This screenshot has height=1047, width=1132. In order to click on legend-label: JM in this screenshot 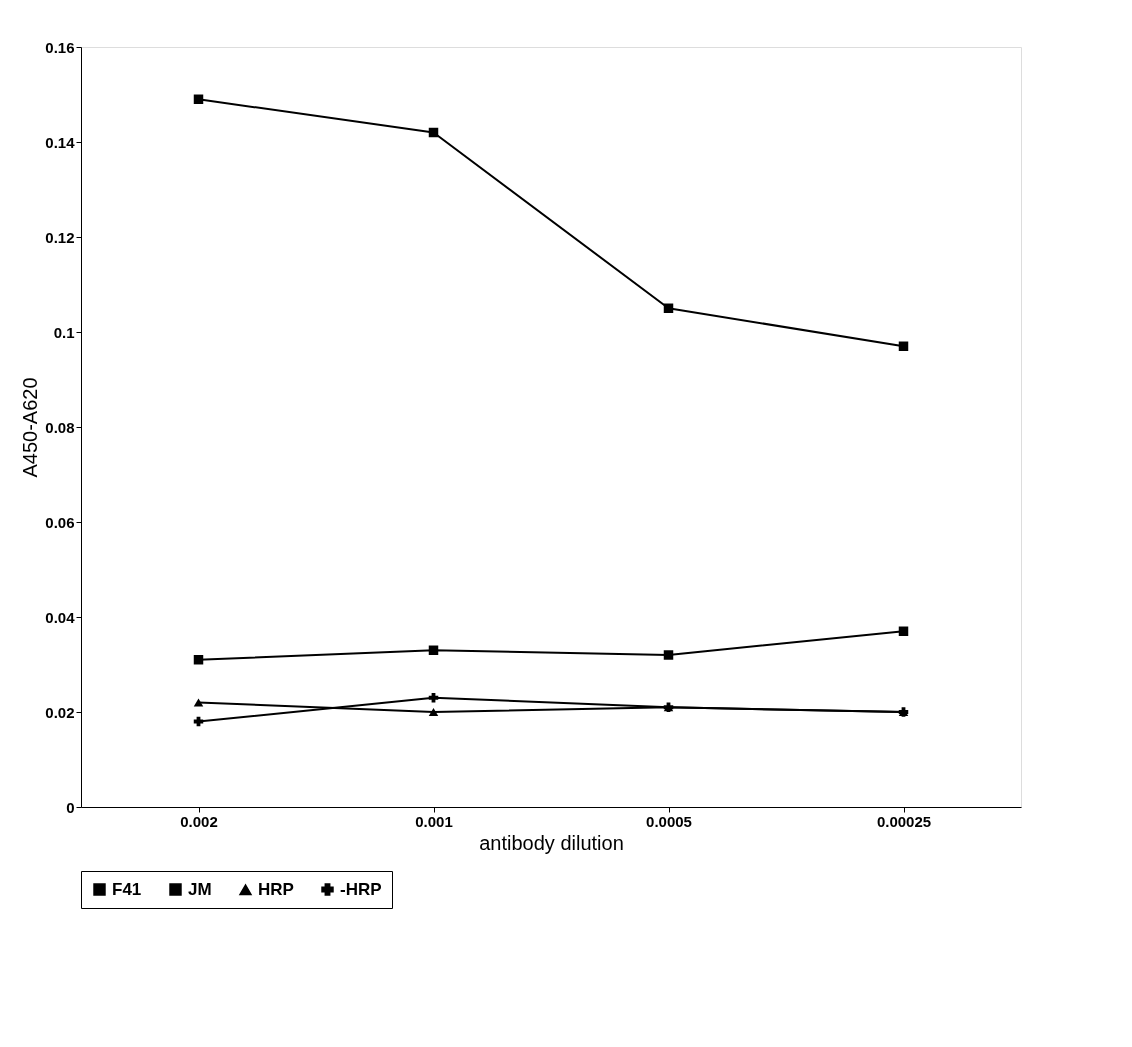, I will do `click(200, 889)`.